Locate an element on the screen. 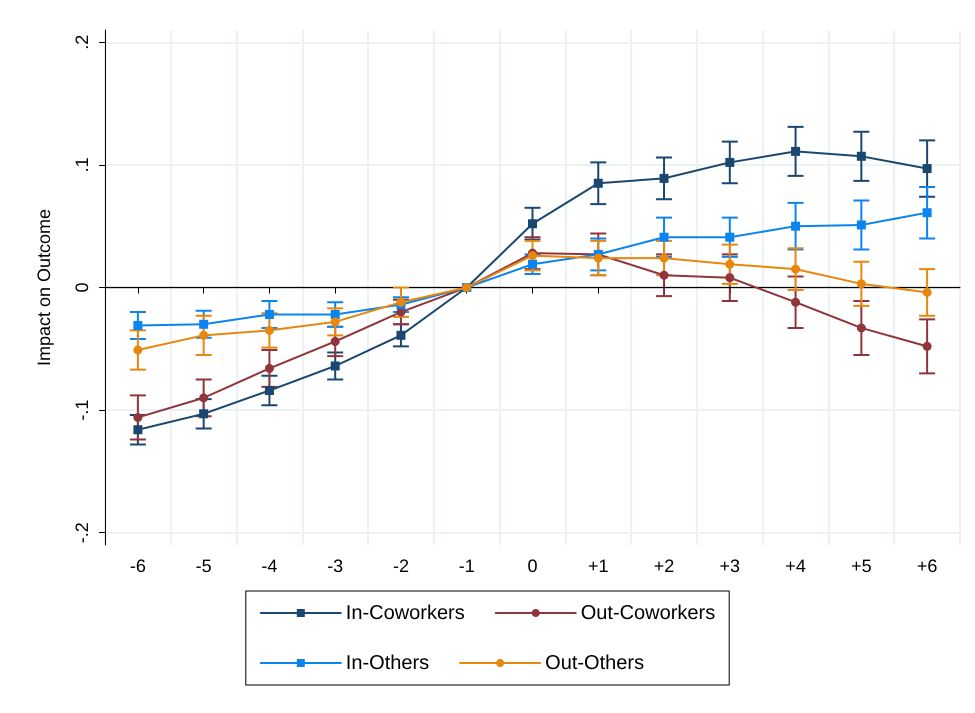 The width and height of the screenshot is (975, 713). x-tick-label: +5 is located at coordinates (861, 566).